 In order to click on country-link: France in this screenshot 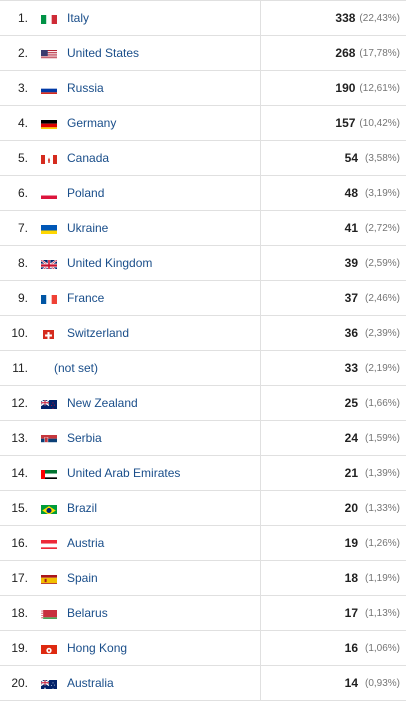, I will do `click(86, 298)`.